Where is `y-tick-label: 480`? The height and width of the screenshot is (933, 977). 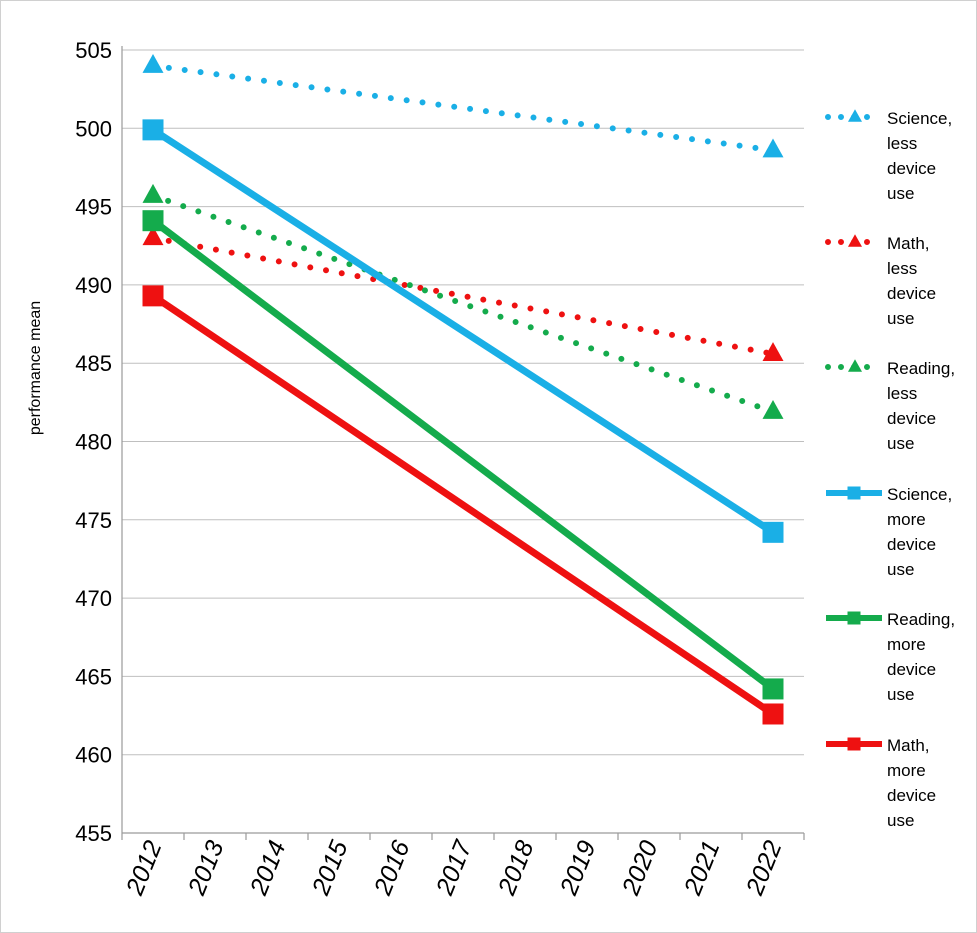
y-tick-label: 480 is located at coordinates (93, 442).